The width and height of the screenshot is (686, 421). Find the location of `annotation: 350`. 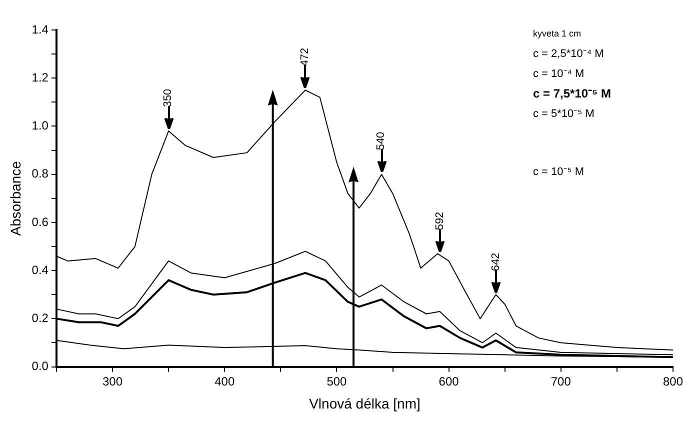

annotation: 350 is located at coordinates (168, 98).